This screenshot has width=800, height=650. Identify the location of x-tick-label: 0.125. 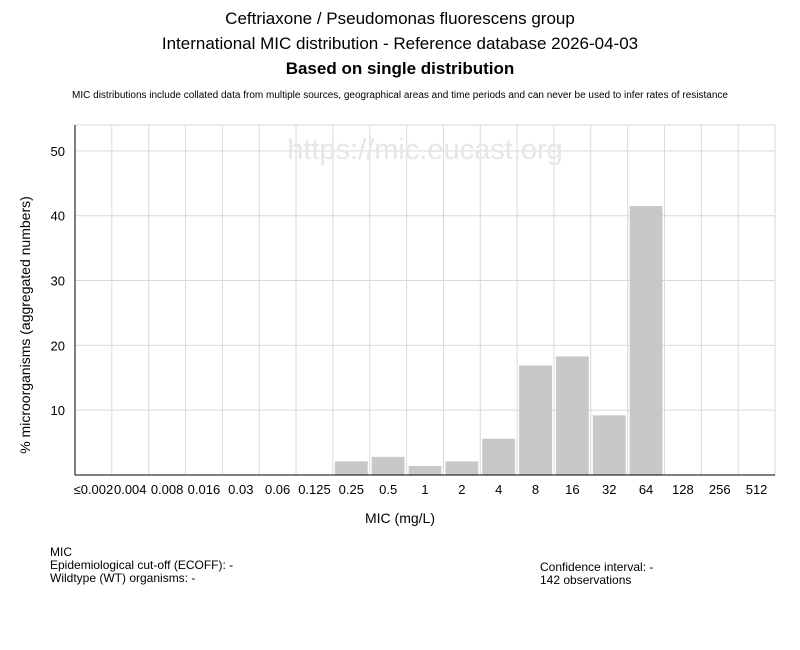
(314, 489).